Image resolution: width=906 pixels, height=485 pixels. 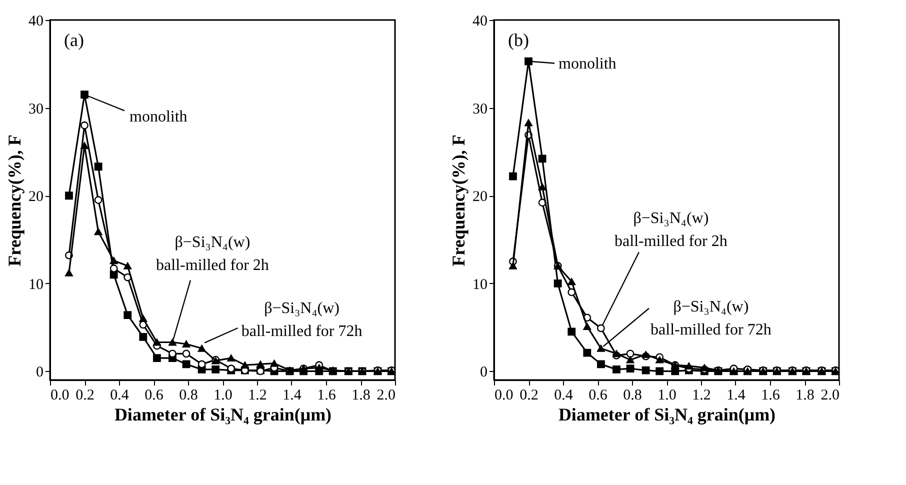 What do you see at coordinates (74, 40) in the screenshot?
I see `annotation: (a)` at bounding box center [74, 40].